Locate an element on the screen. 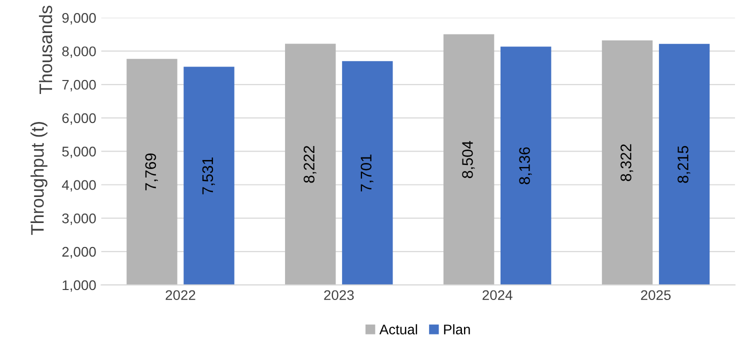 The height and width of the screenshot is (354, 750). y-tick-label: 5,000 is located at coordinates (79, 152).